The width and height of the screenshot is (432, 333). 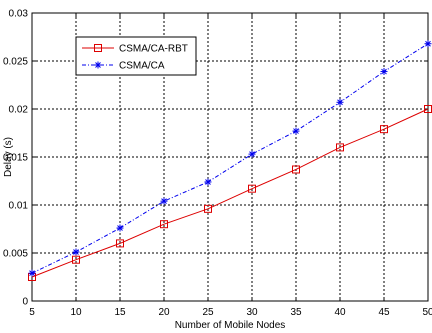 What do you see at coordinates (427, 312) in the screenshot?
I see `x-tick-label: 50` at bounding box center [427, 312].